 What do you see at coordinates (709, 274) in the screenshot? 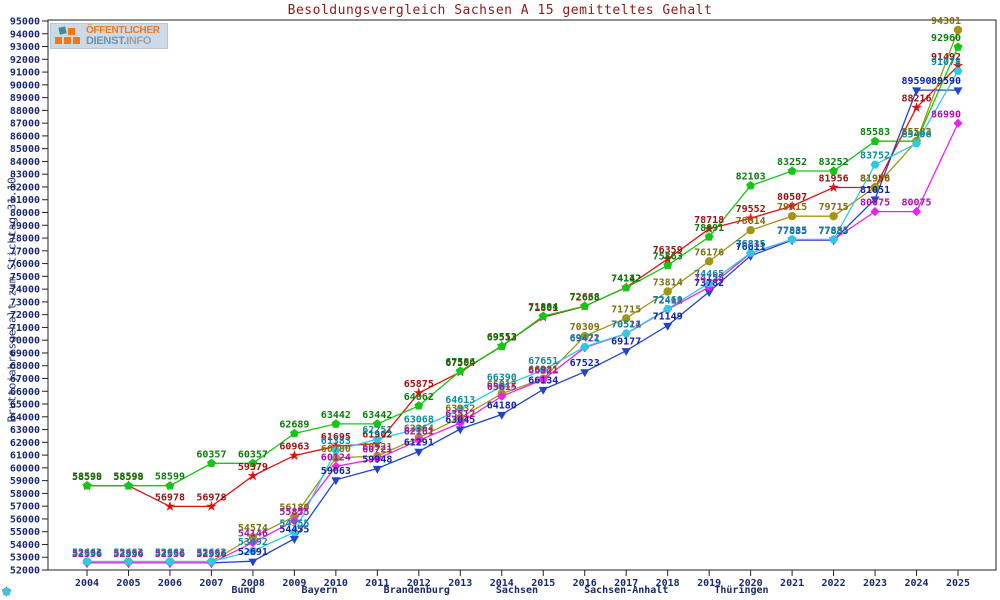
I see `data-label-thuringen: 74465` at bounding box center [709, 274].